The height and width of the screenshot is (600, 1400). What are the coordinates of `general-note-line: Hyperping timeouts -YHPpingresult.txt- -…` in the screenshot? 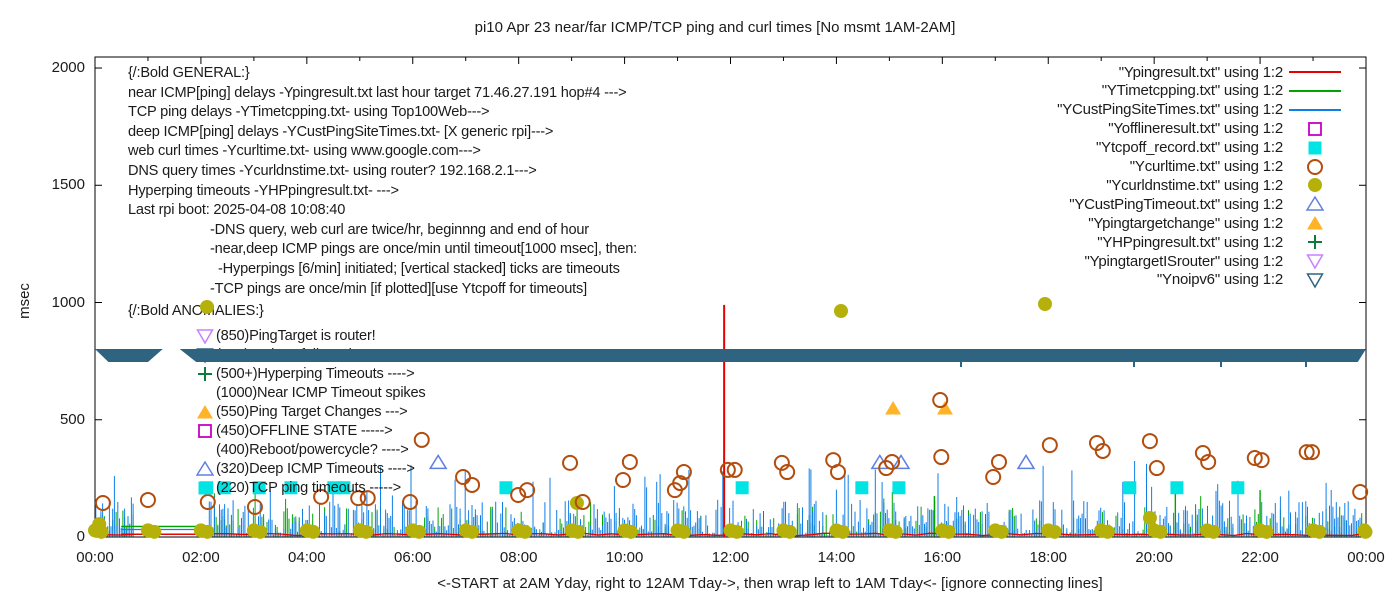 It's located at (263, 190).